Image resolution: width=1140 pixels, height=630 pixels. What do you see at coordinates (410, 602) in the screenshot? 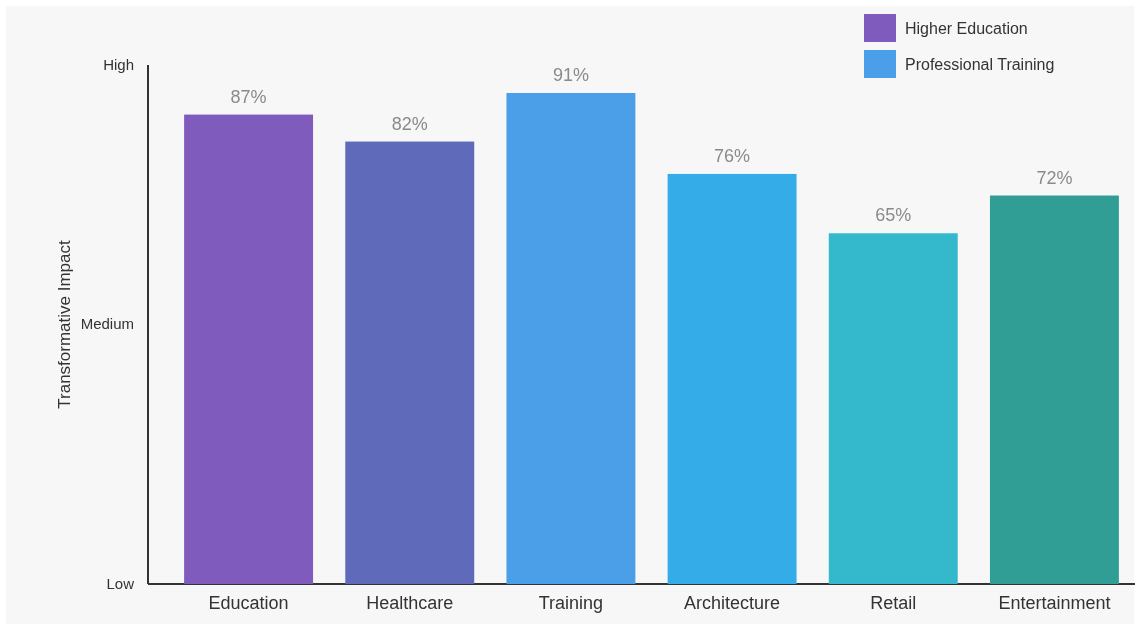
I see `x-tick-label: Healthcare` at bounding box center [410, 602].